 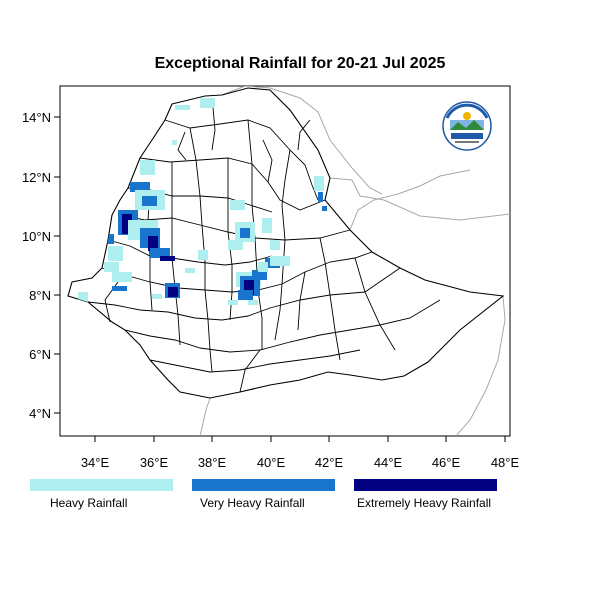 What do you see at coordinates (329, 462) in the screenshot?
I see `lon-tick-label: 42°E` at bounding box center [329, 462].